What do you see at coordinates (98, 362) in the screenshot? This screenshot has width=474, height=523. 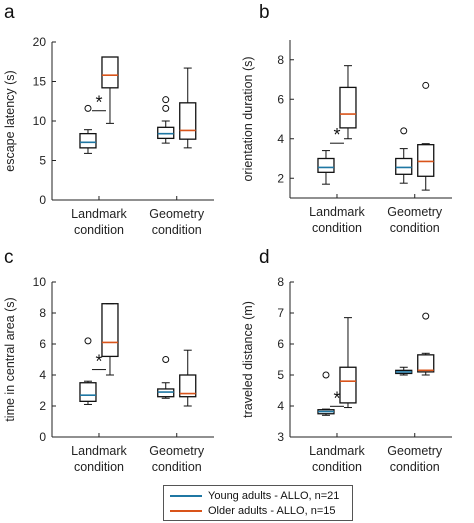 I see `panel-c-significance-label: *` at bounding box center [98, 362].